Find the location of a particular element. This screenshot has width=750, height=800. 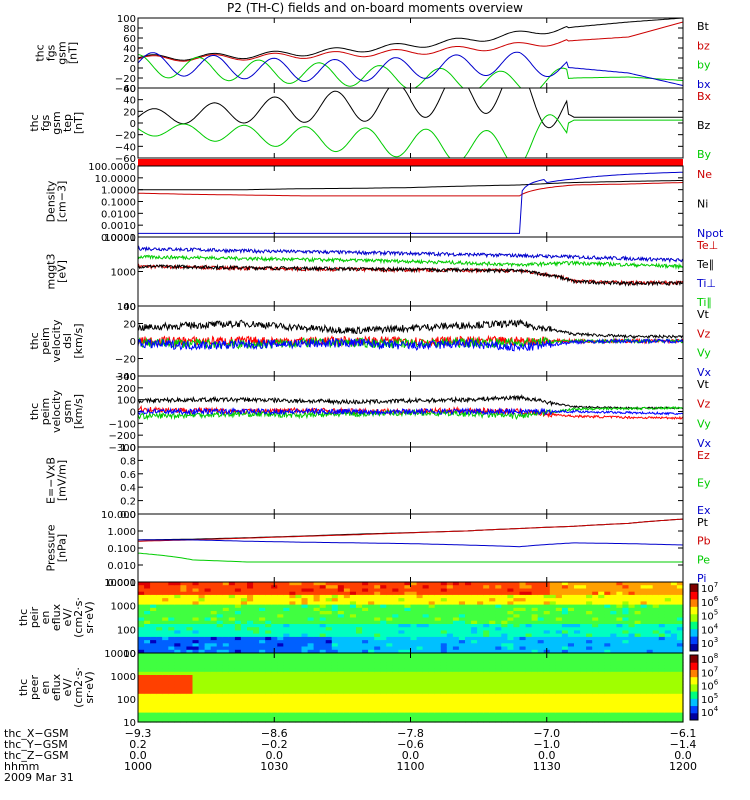

legend-bz: bz is located at coordinates (703, 45).